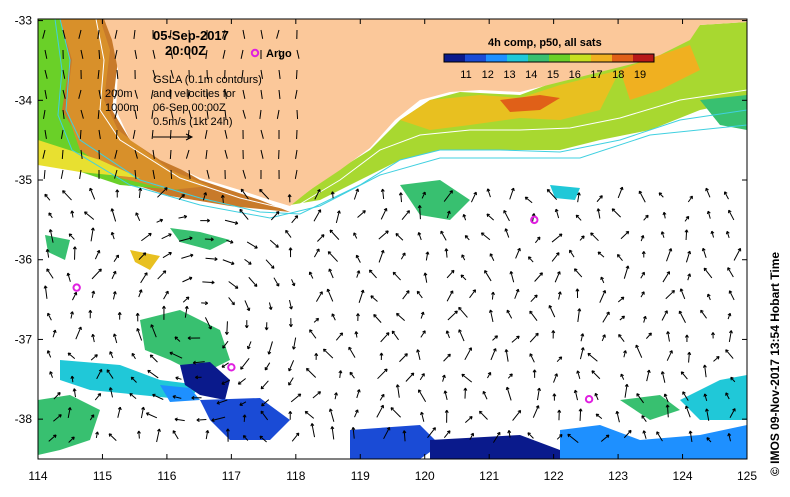 The width and height of the screenshot is (790, 497). What do you see at coordinates (545, 43) in the screenshot?
I see `colorbar-title: 4h comp, p50, all sats` at bounding box center [545, 43].